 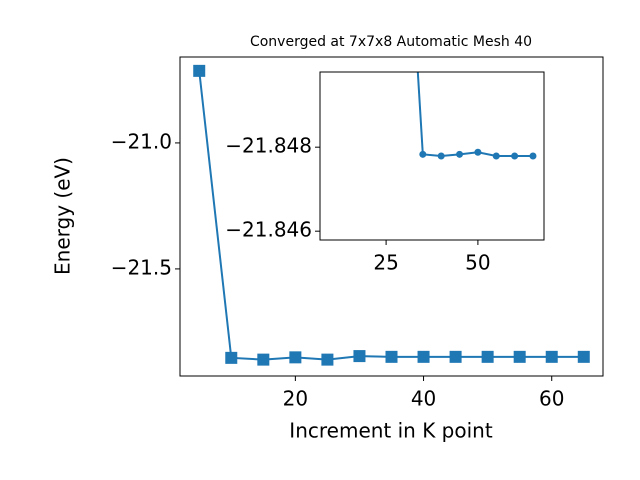 What do you see at coordinates (268, 146) in the screenshot?
I see `y-tick-label: −21.848` at bounding box center [268, 146].